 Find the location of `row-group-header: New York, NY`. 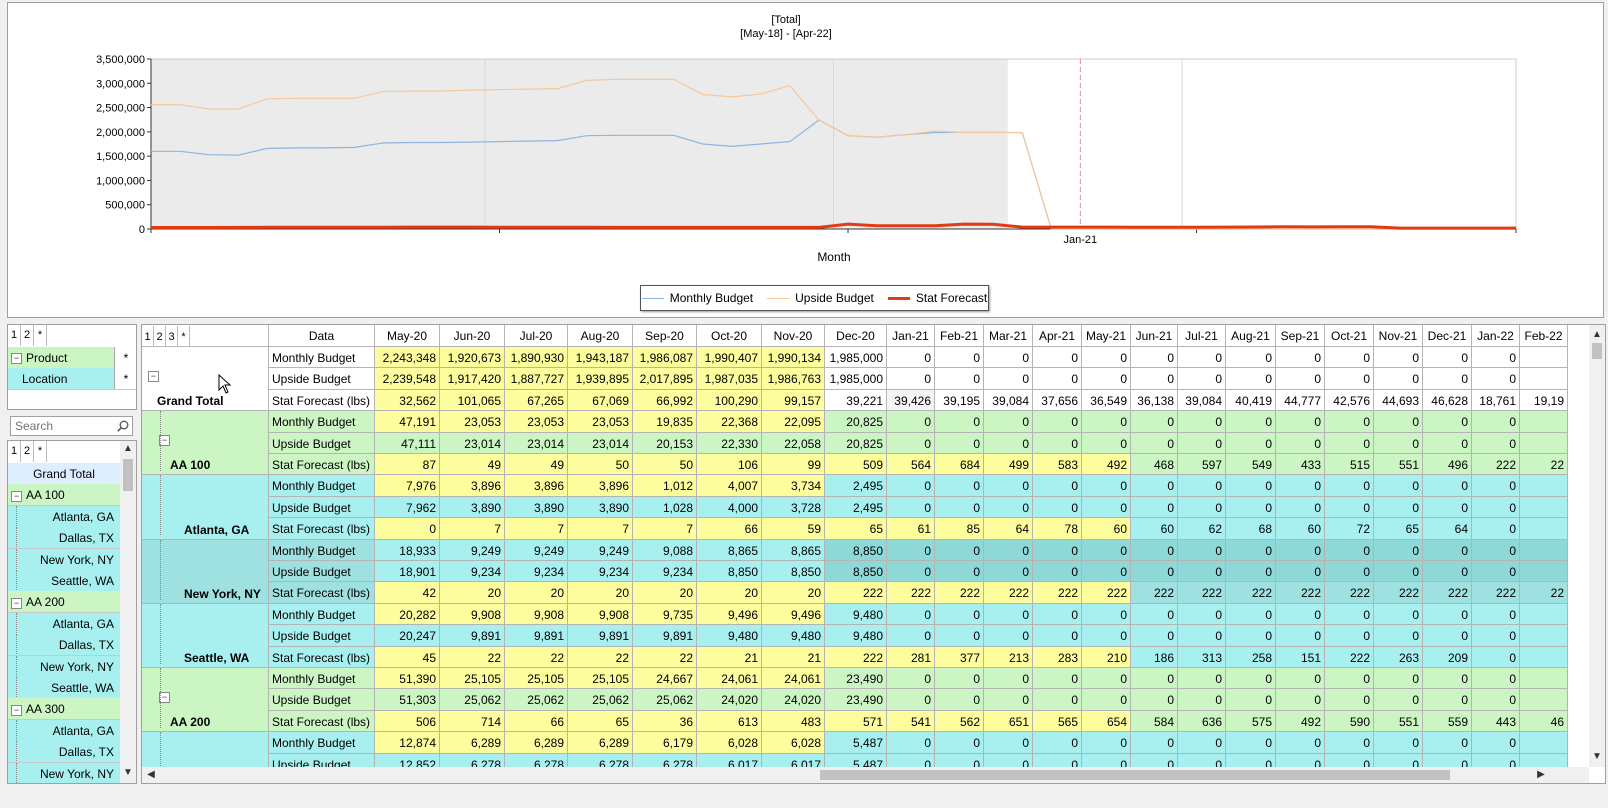

row-group-header: New York, NY is located at coordinates (205, 571).